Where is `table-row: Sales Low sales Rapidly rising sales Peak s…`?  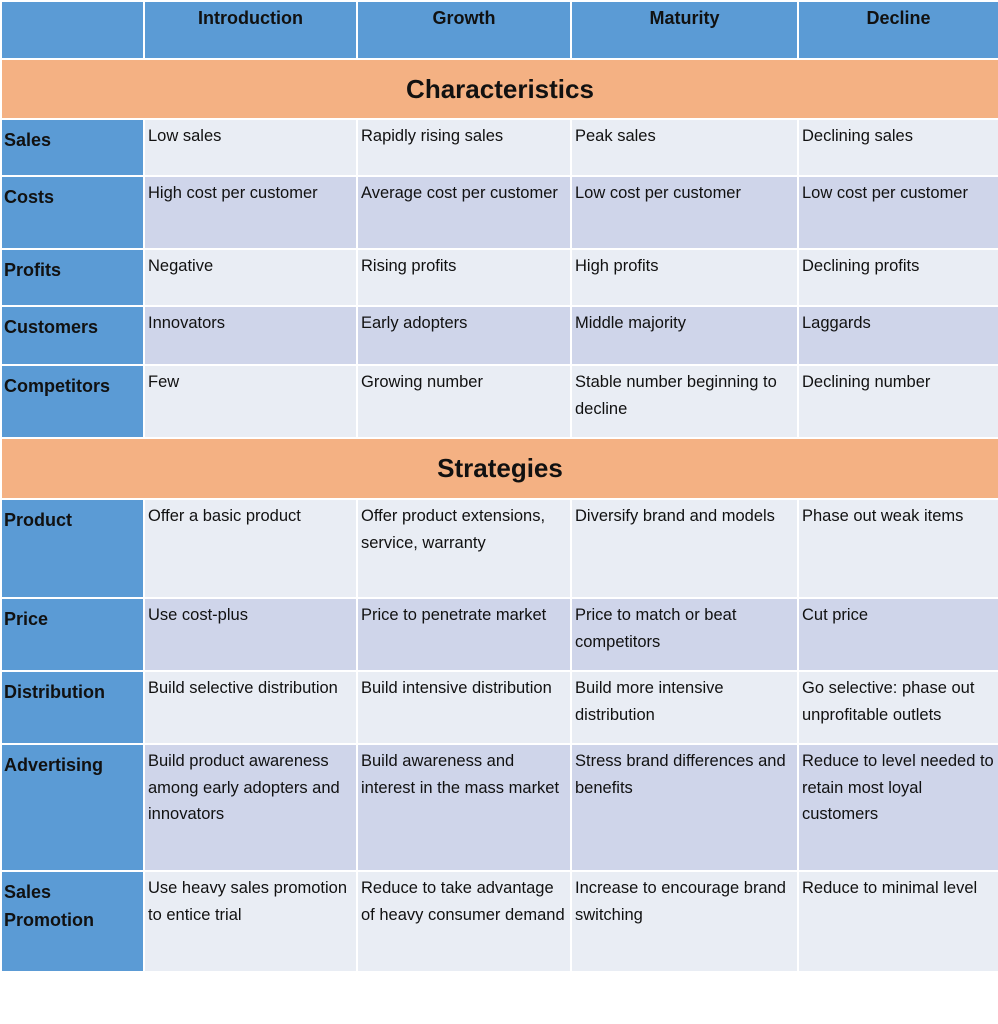 table-row: Sales Low sales Rapidly rising sales Peak s… is located at coordinates (499, 147).